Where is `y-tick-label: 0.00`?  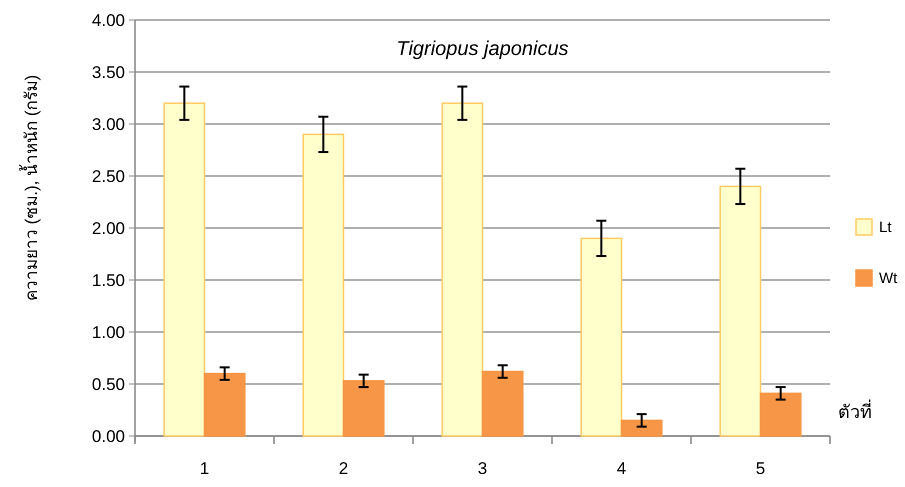
y-tick-label: 0.00 is located at coordinates (108, 436).